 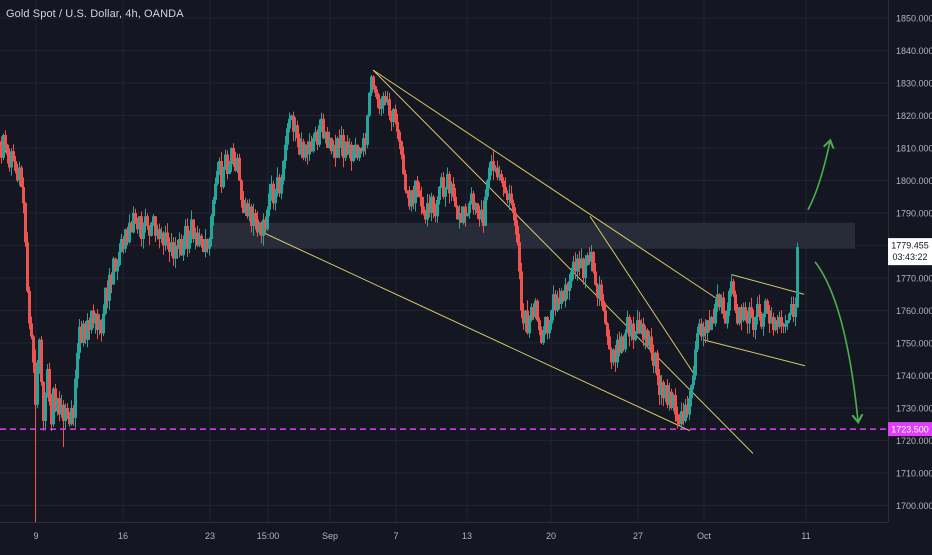 What do you see at coordinates (914, 51) in the screenshot?
I see `y-tick-label: 1840.000` at bounding box center [914, 51].